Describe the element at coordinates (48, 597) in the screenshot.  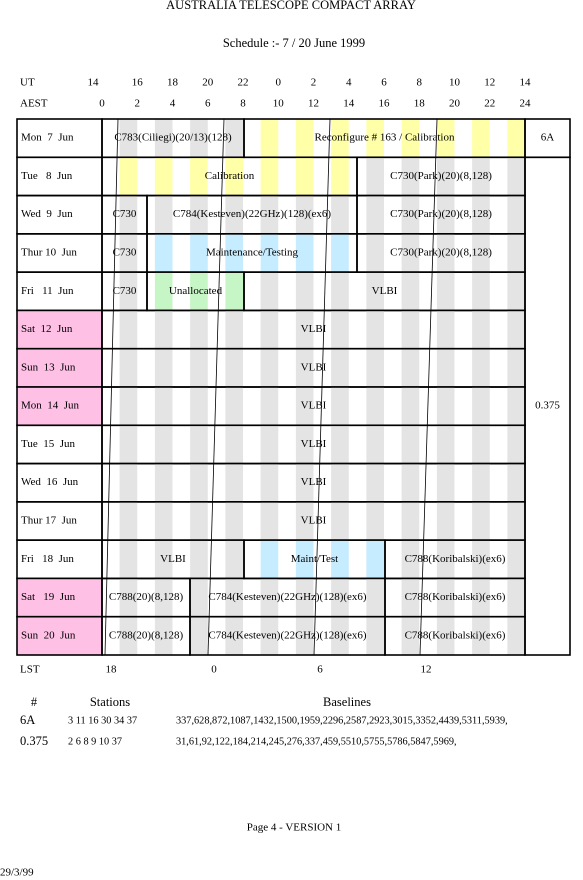
I see `day-label: Sat 19 Jun` at that location.